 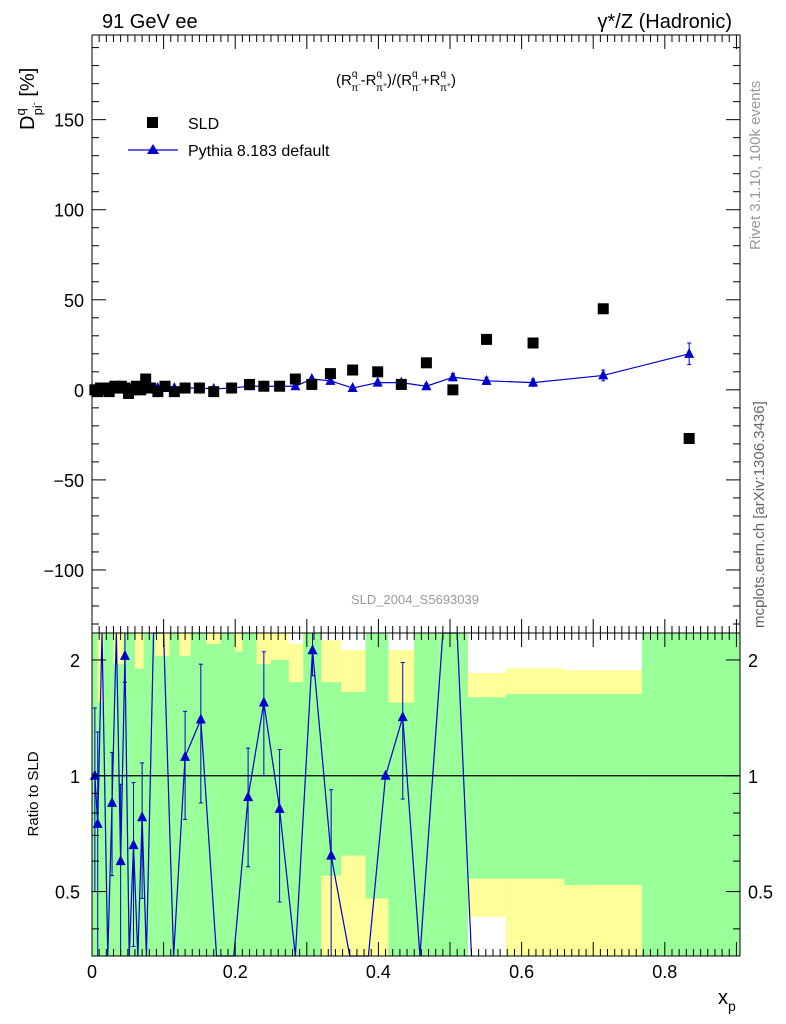 I want to click on f-c: π, so click(x=354, y=88).